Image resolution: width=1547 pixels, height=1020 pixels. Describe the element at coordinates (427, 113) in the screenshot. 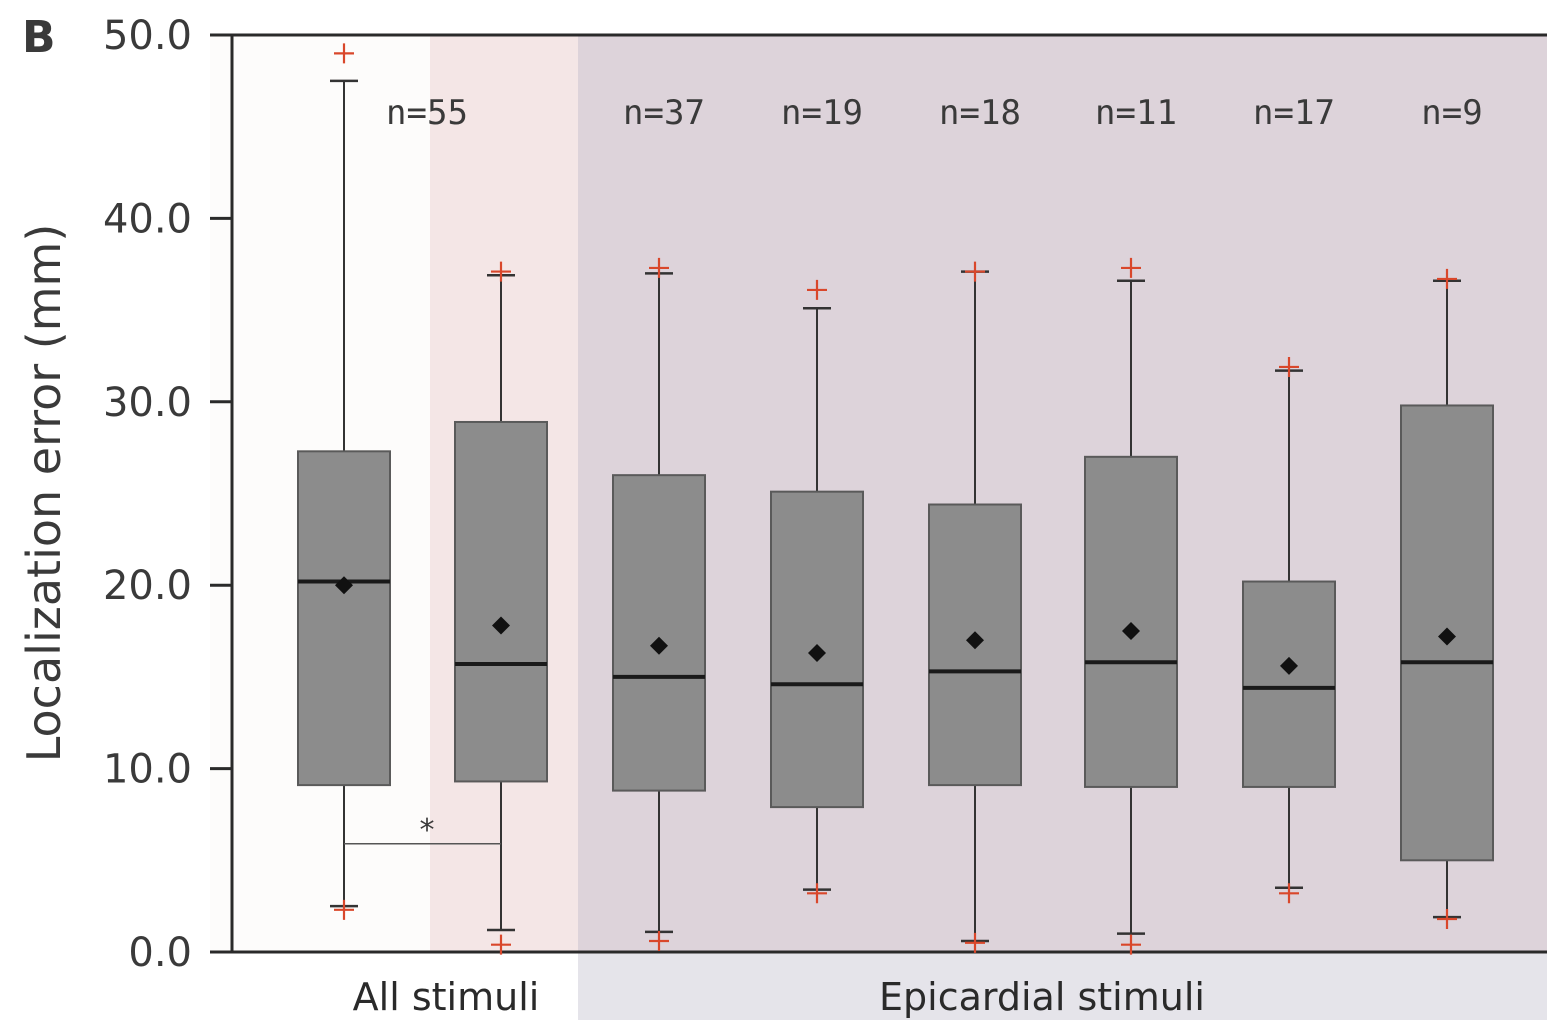

I see `n-label: n=55` at that location.